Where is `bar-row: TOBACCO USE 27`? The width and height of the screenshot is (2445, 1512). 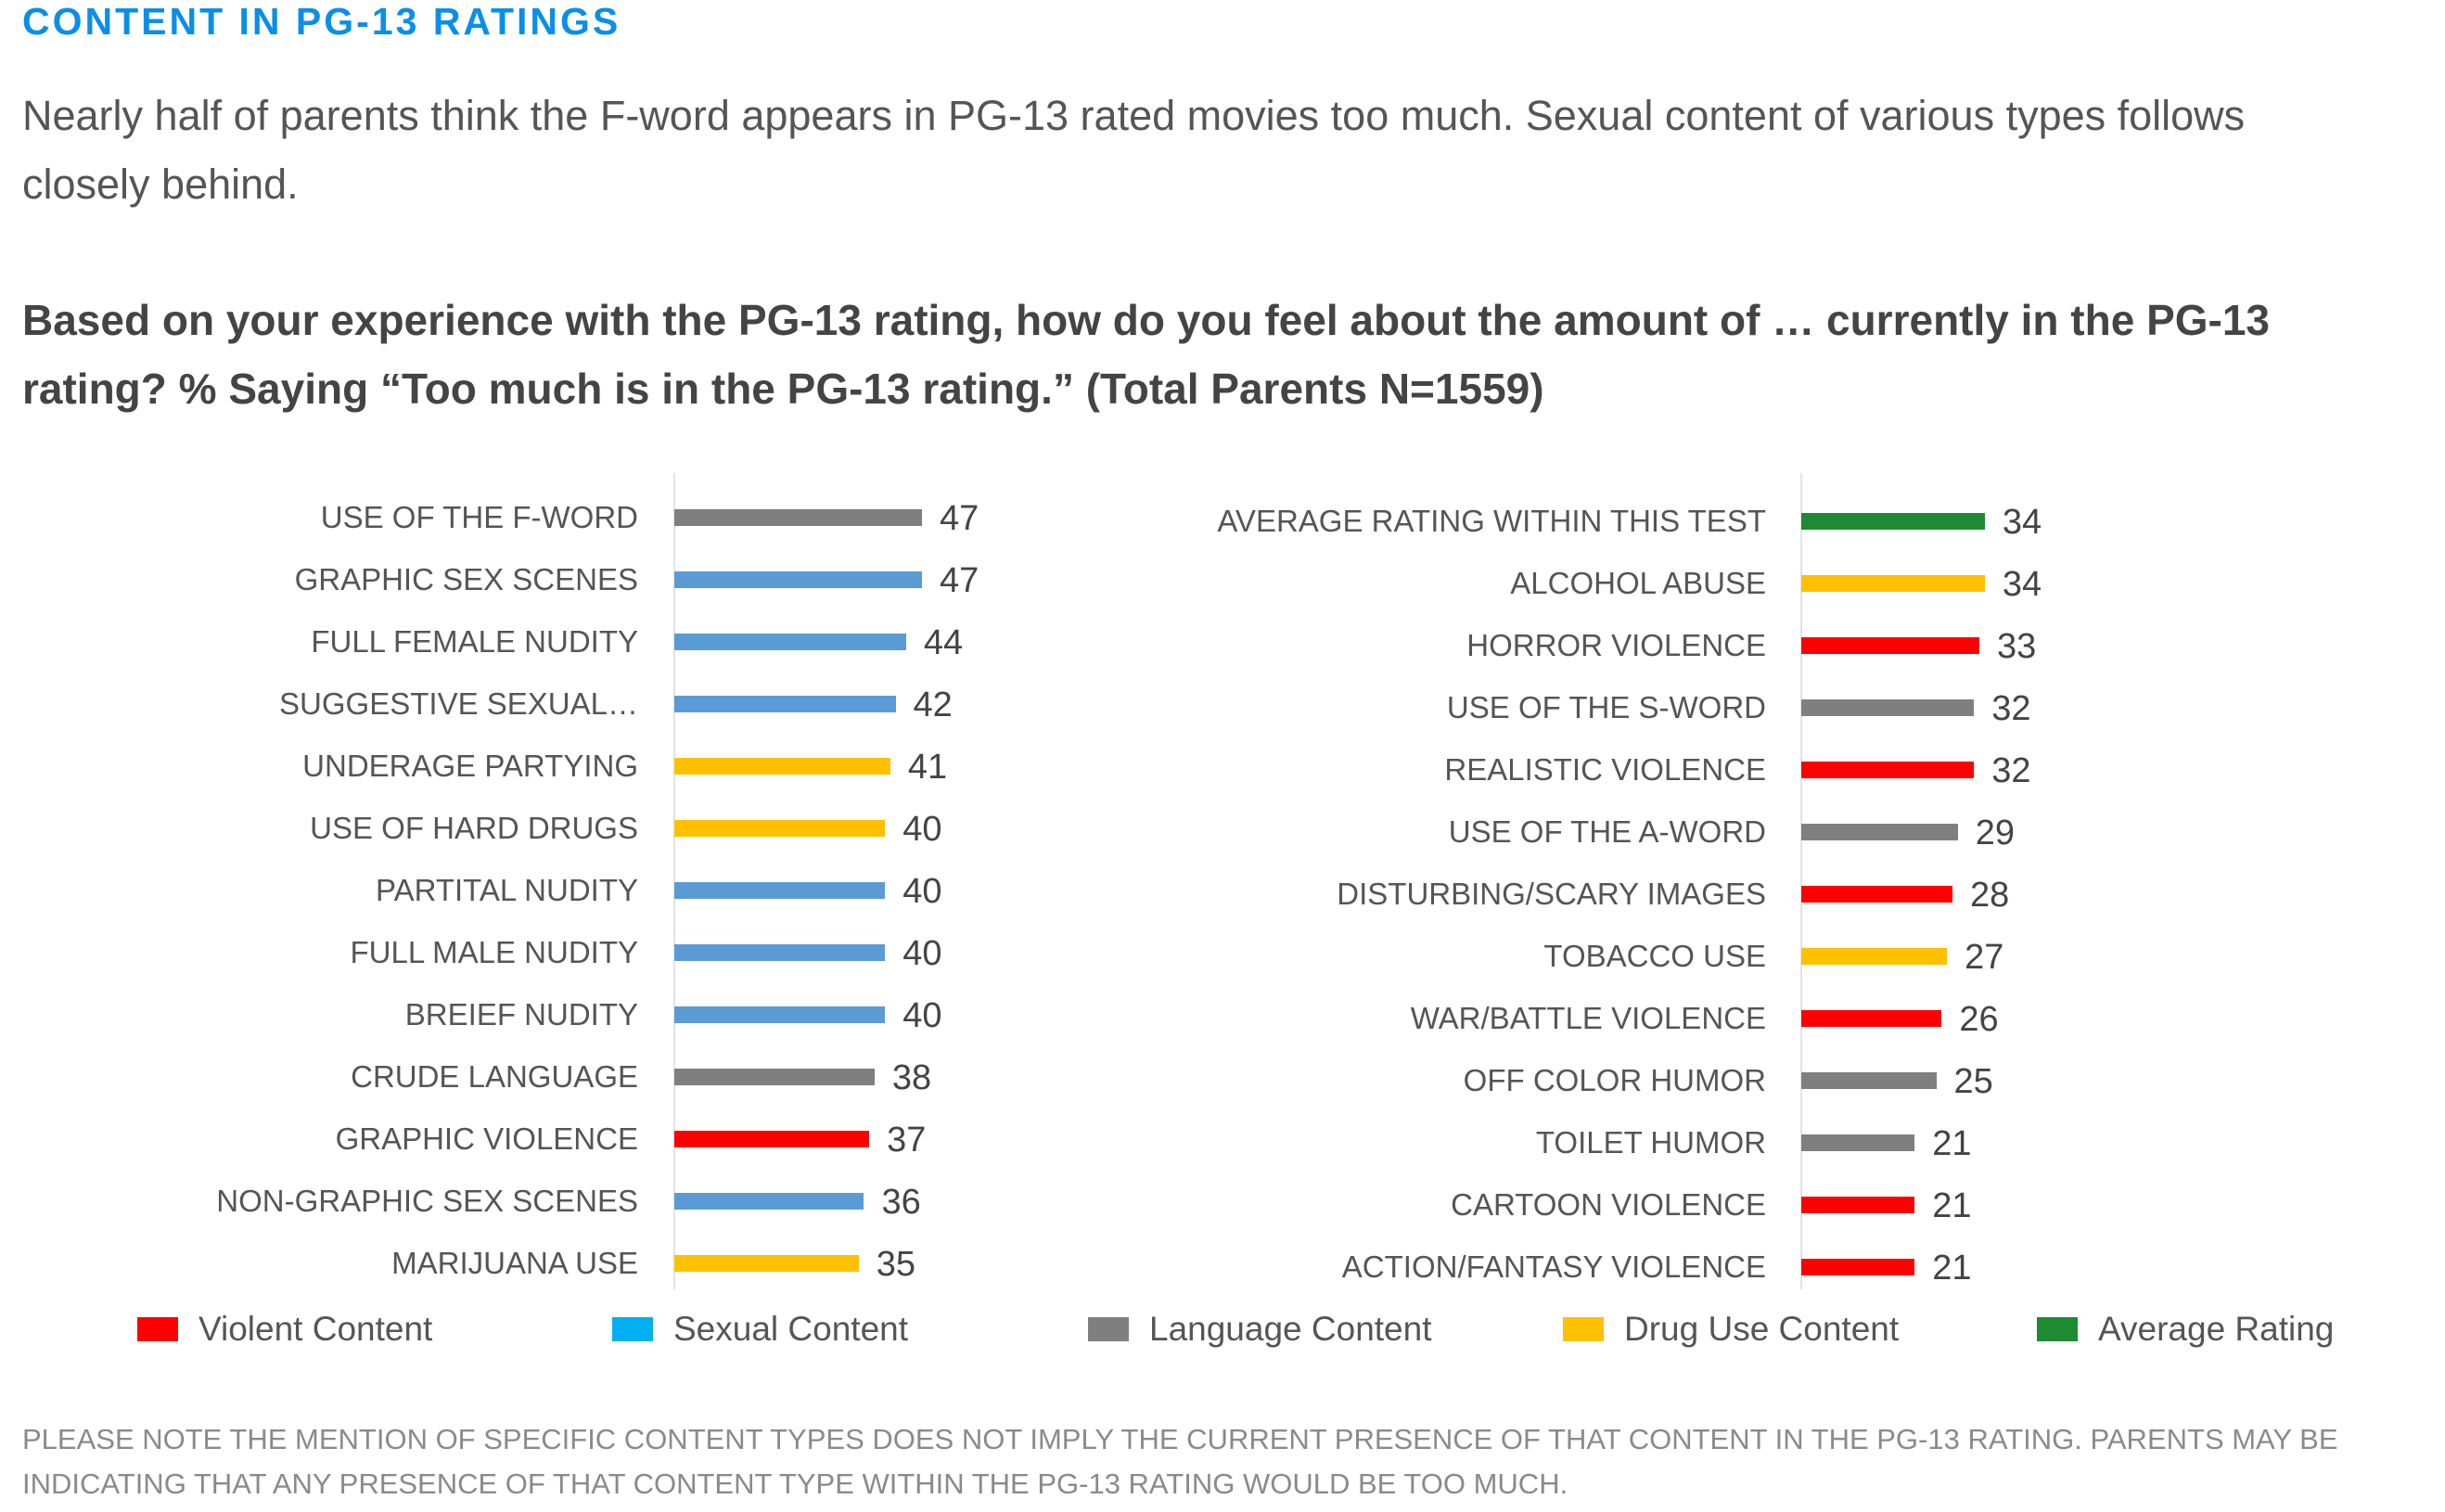
bar-row: TOBACCO USE 27 is located at coordinates (1222, 956).